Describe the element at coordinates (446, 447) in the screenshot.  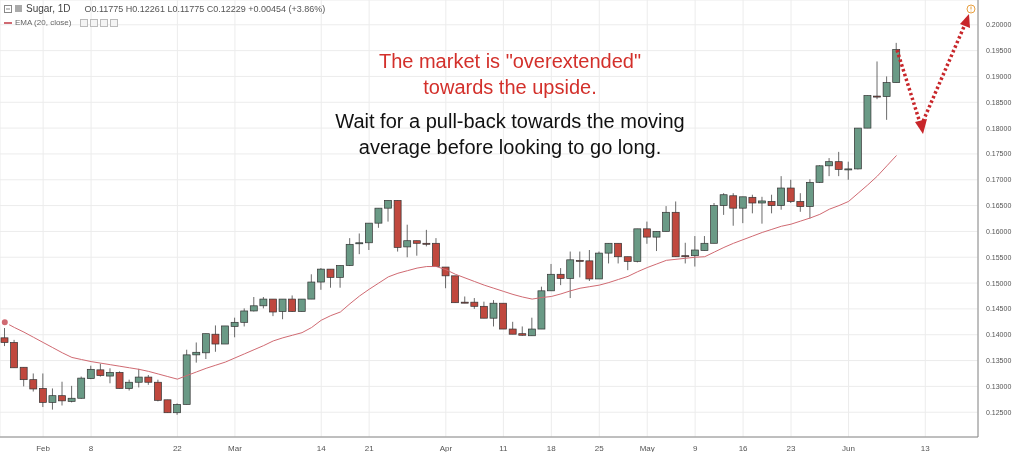
I see `x-tick-label: Apr` at that location.